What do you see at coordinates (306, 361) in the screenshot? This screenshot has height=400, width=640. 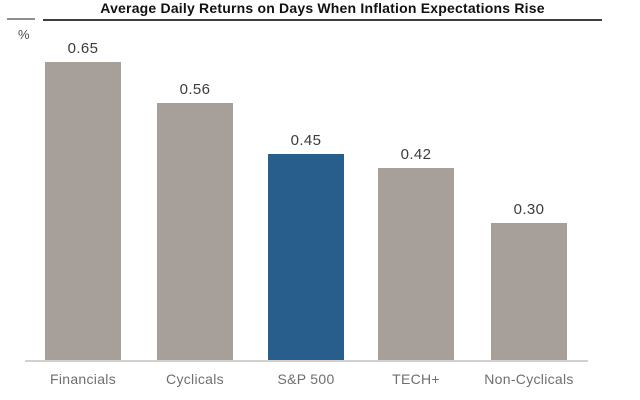 I see `x-axis-line` at bounding box center [306, 361].